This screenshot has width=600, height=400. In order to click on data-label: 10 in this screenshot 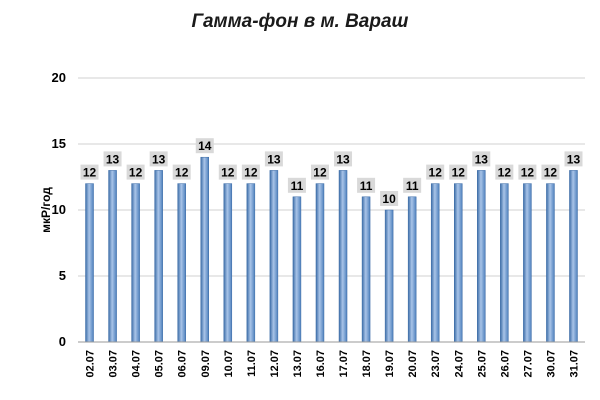, I will do `click(389, 199)`.